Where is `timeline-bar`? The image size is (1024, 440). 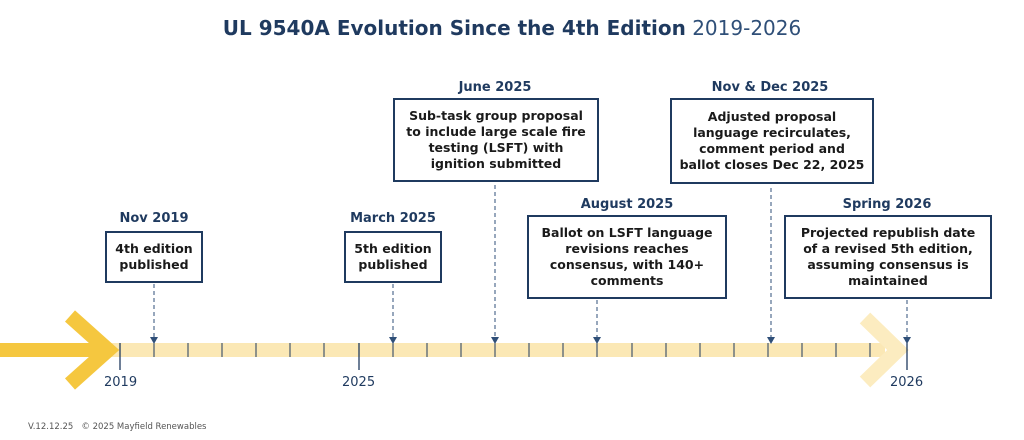
timeline-bar is located at coordinates (442, 350).